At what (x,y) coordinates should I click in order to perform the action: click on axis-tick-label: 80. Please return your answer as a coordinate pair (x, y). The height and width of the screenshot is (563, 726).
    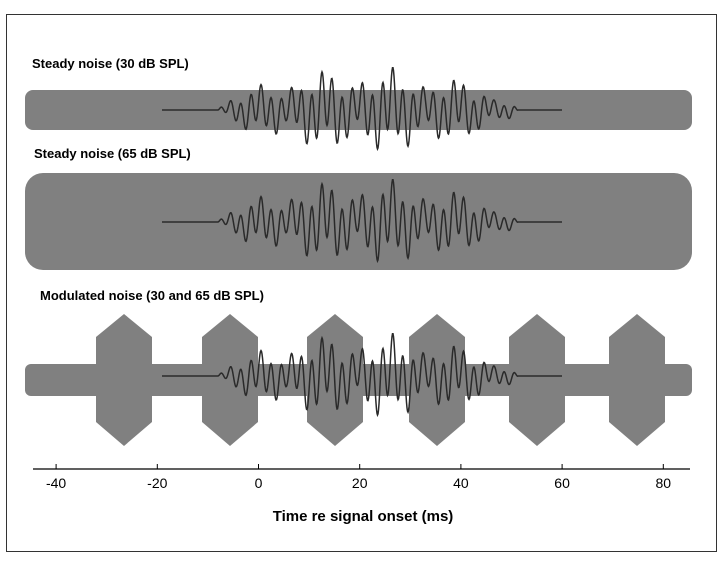
    Looking at the image, I should click on (664, 483).